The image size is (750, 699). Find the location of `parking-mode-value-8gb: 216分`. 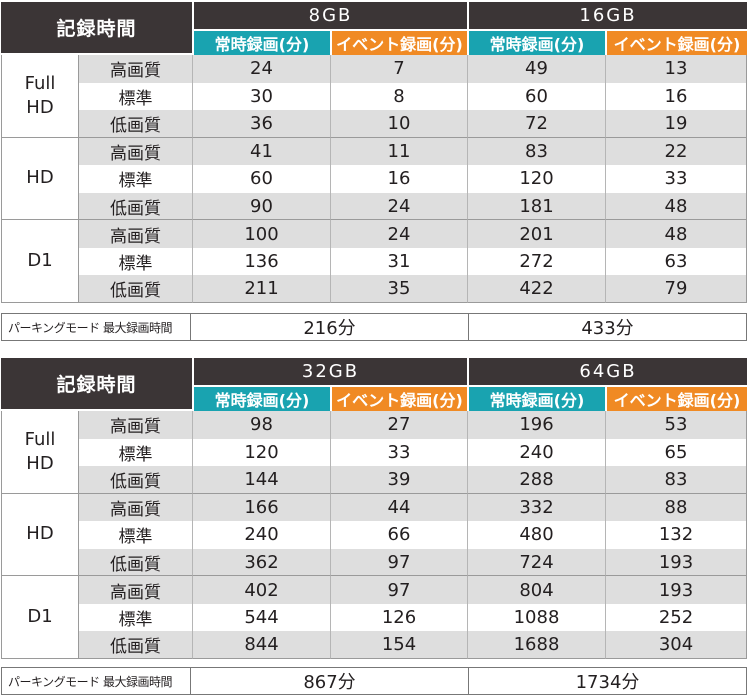

parking-mode-value-8gb: 216分 is located at coordinates (330, 327).